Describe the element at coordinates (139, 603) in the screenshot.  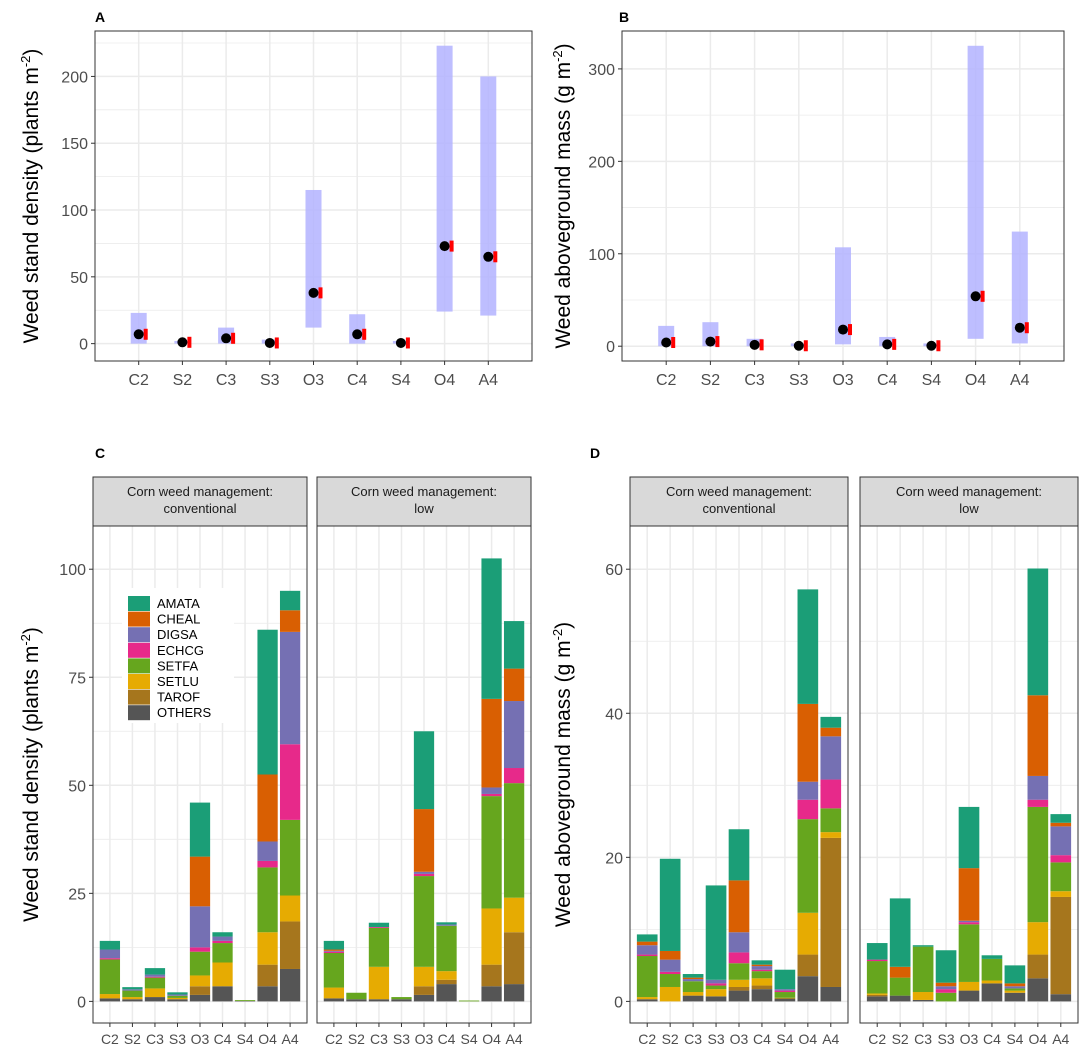
I see `legend-key-amata` at that location.